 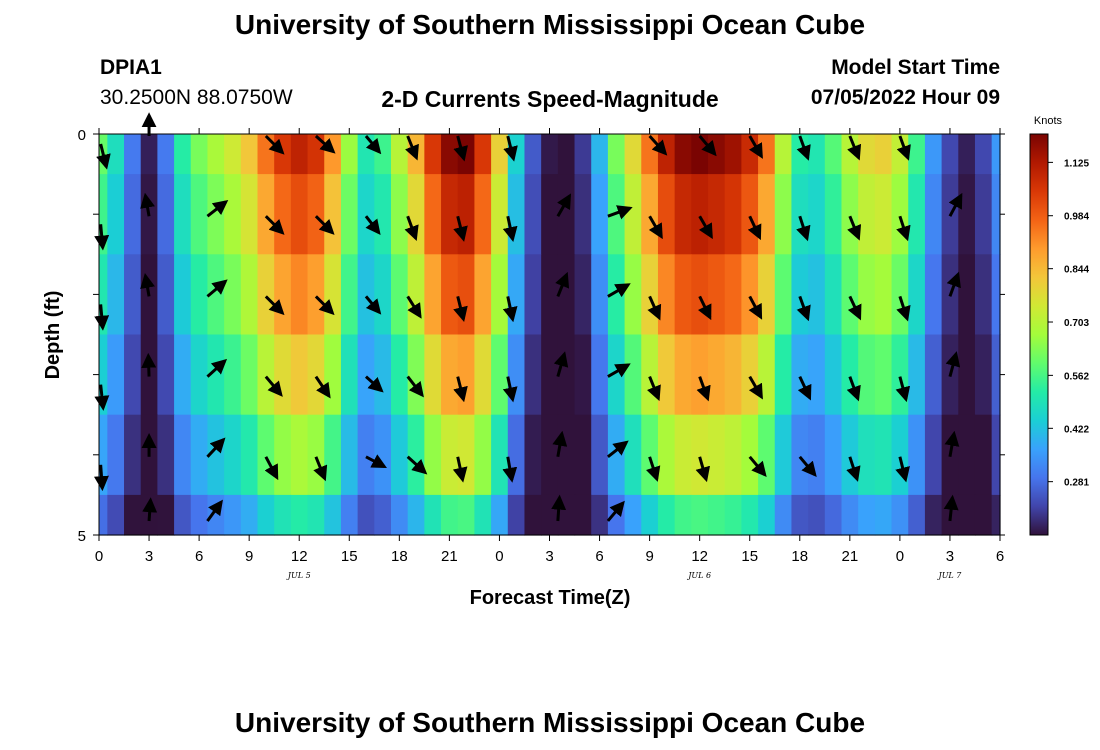 What do you see at coordinates (131, 67) in the screenshot?
I see `station-id: DPIA1` at bounding box center [131, 67].